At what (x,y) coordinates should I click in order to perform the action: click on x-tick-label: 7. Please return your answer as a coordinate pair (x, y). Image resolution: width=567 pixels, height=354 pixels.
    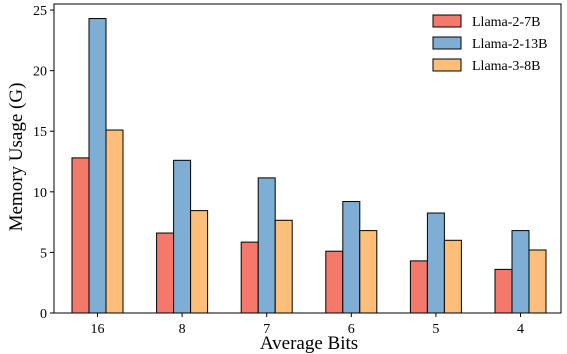
    Looking at the image, I should click on (266, 329).